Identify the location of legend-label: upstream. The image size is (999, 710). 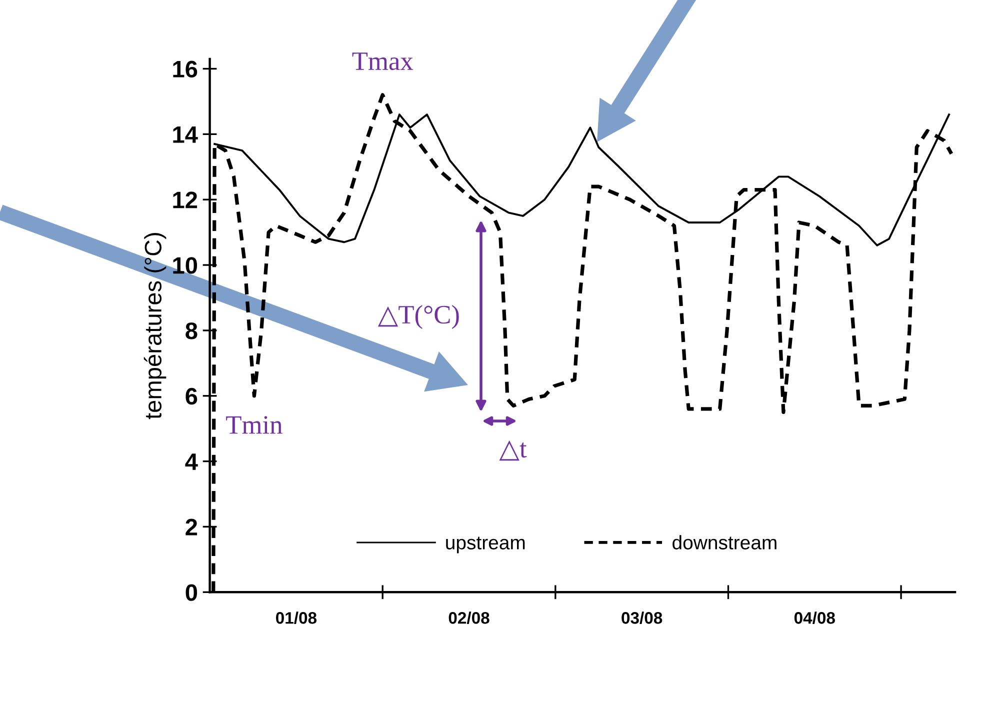
(485, 545).